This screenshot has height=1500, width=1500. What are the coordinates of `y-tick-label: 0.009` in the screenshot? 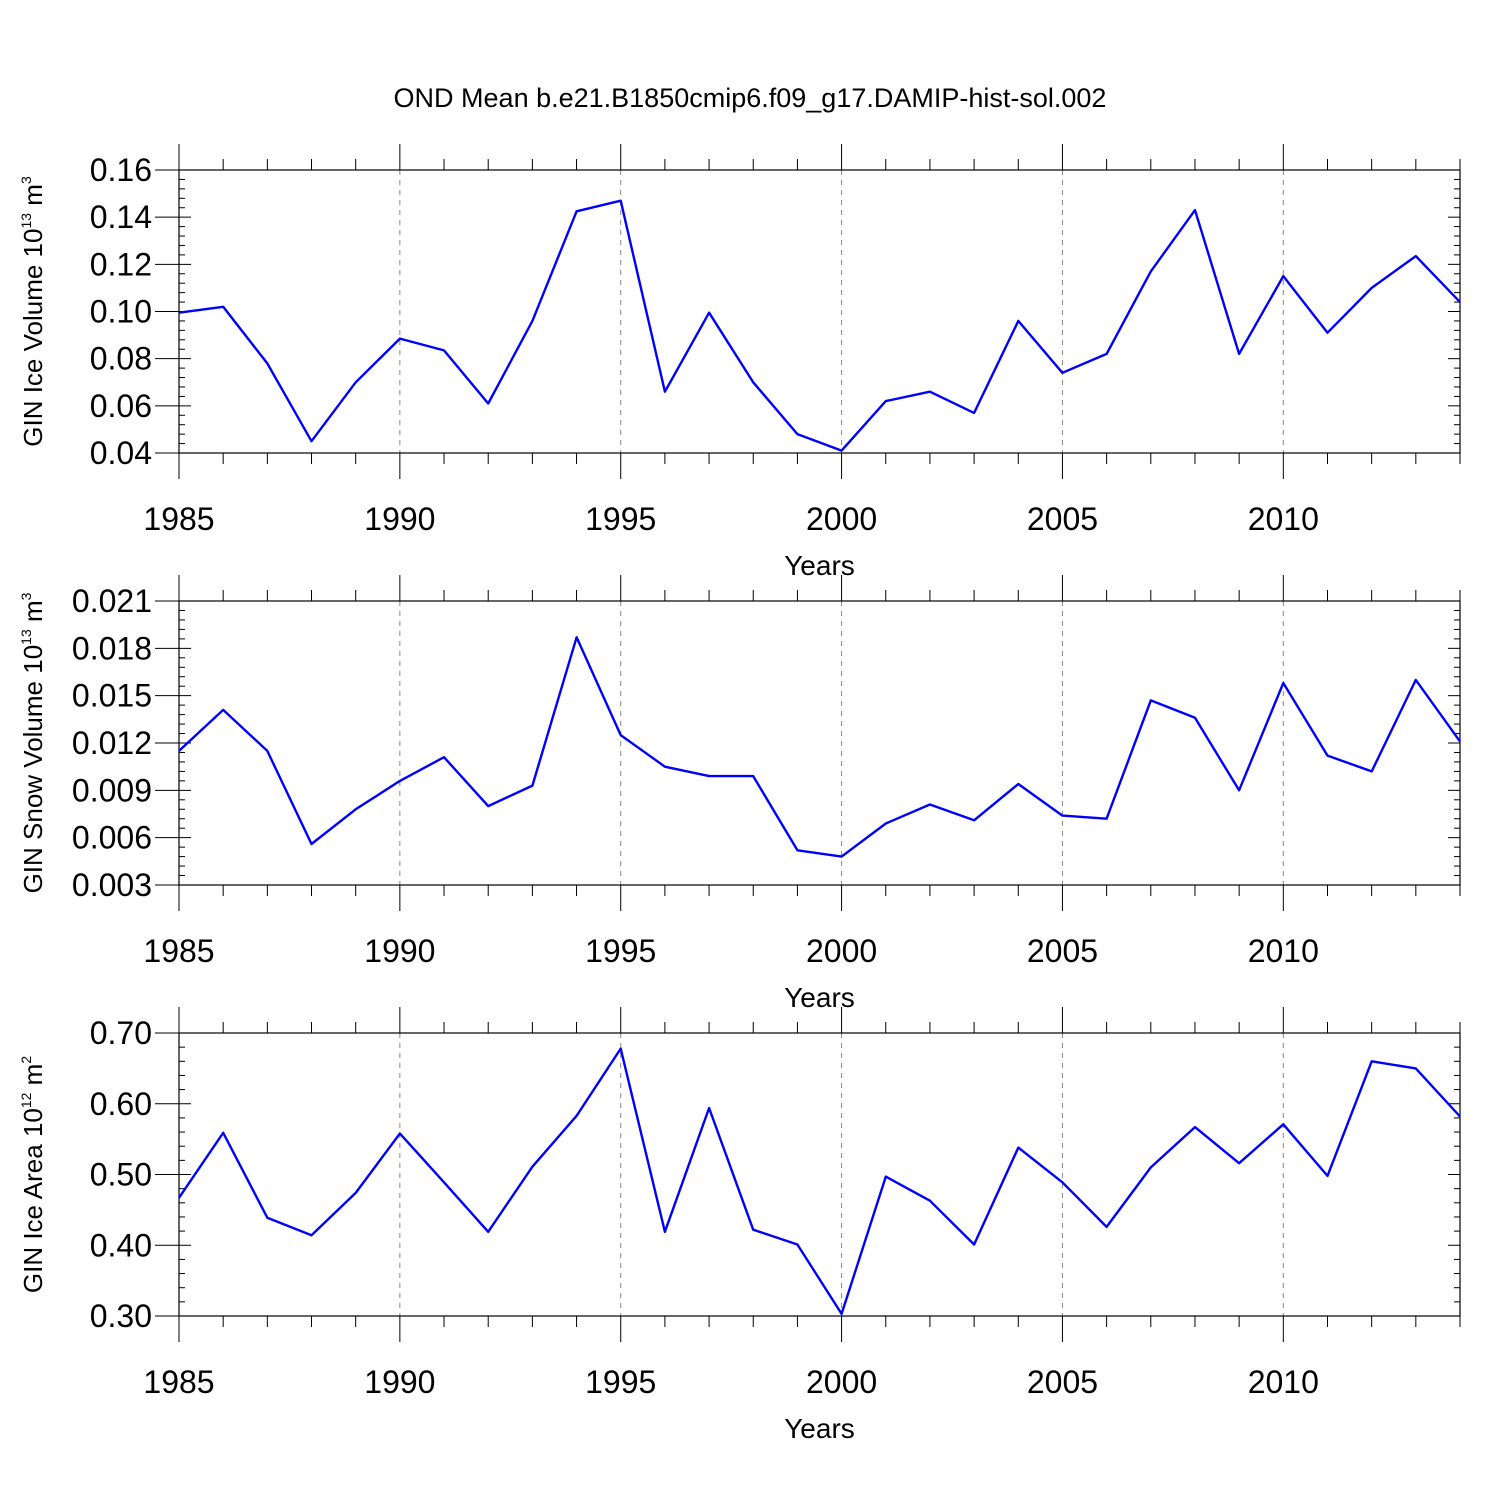 It's located at (112, 790).